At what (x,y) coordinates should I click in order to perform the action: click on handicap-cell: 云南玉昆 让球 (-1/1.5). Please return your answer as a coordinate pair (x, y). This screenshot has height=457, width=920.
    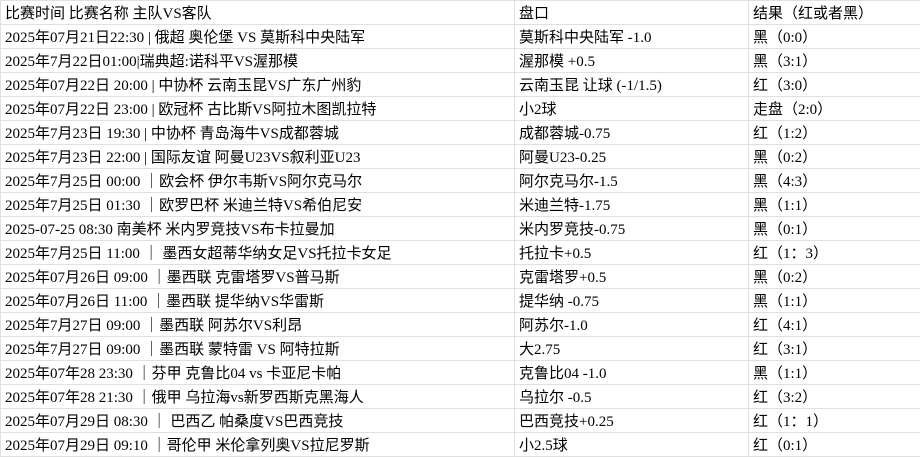
    Looking at the image, I should click on (631, 84).